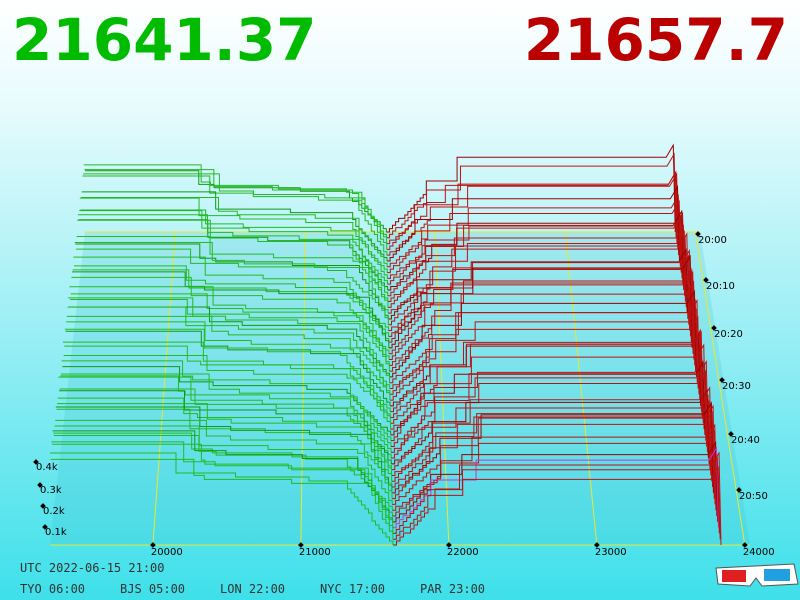 Image resolution: width=800 pixels, height=600 pixels. What do you see at coordinates (753, 496) in the screenshot?
I see `time-tick-label: 20:50` at bounding box center [753, 496].